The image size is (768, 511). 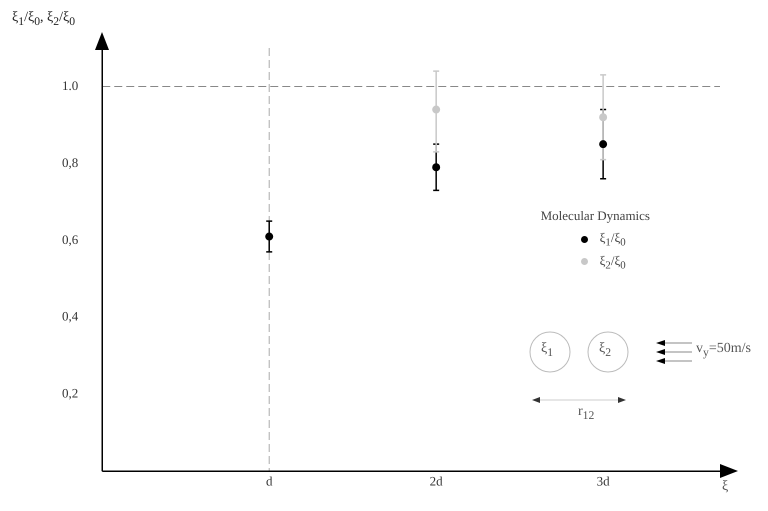 What do you see at coordinates (613, 239) in the screenshot?
I see `legend-label: ξ$_{1}$/ξ$_{0}$` at bounding box center [613, 239].